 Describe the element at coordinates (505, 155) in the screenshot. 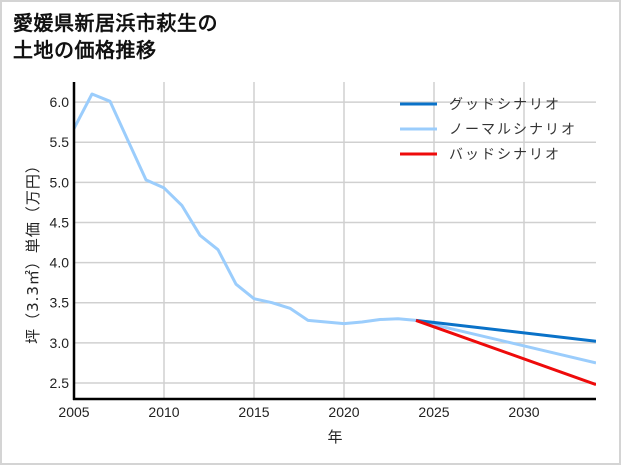

I see `legend-label: バッドシナリオ` at that location.